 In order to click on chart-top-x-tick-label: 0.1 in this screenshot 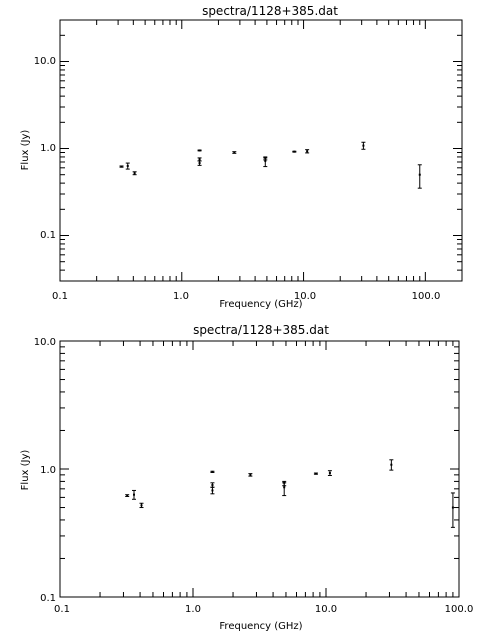, I will do `click(60, 296)`.